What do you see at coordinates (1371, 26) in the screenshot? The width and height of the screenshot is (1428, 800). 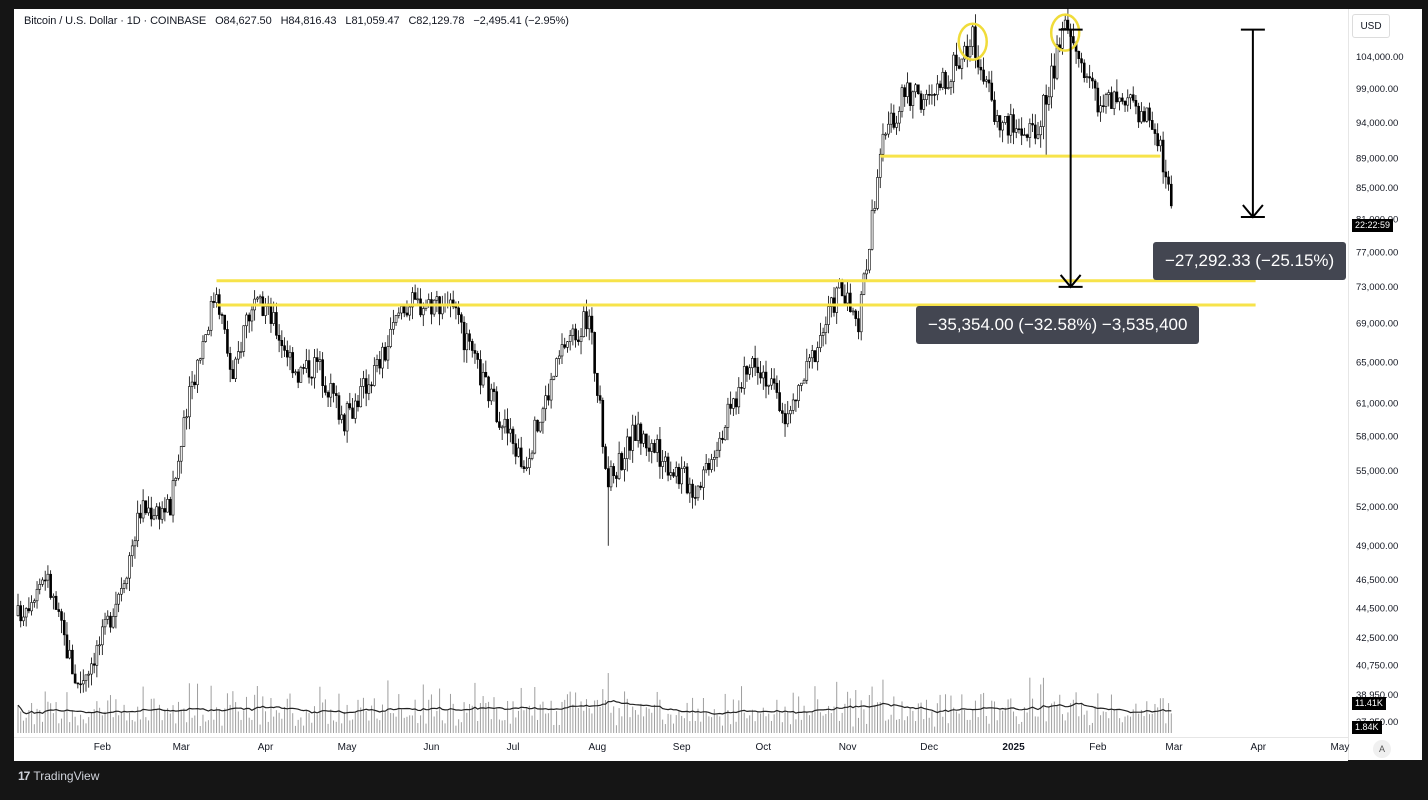 I see `currency-button: USD` at bounding box center [1371, 26].